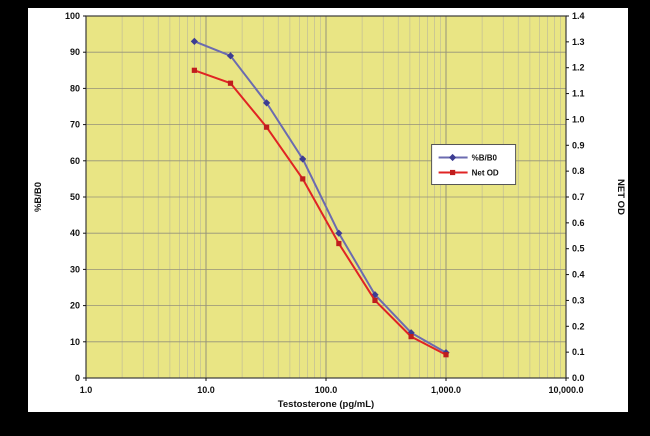 The image size is (650, 436). I want to click on svg-text: 10.0, so click(206, 390).